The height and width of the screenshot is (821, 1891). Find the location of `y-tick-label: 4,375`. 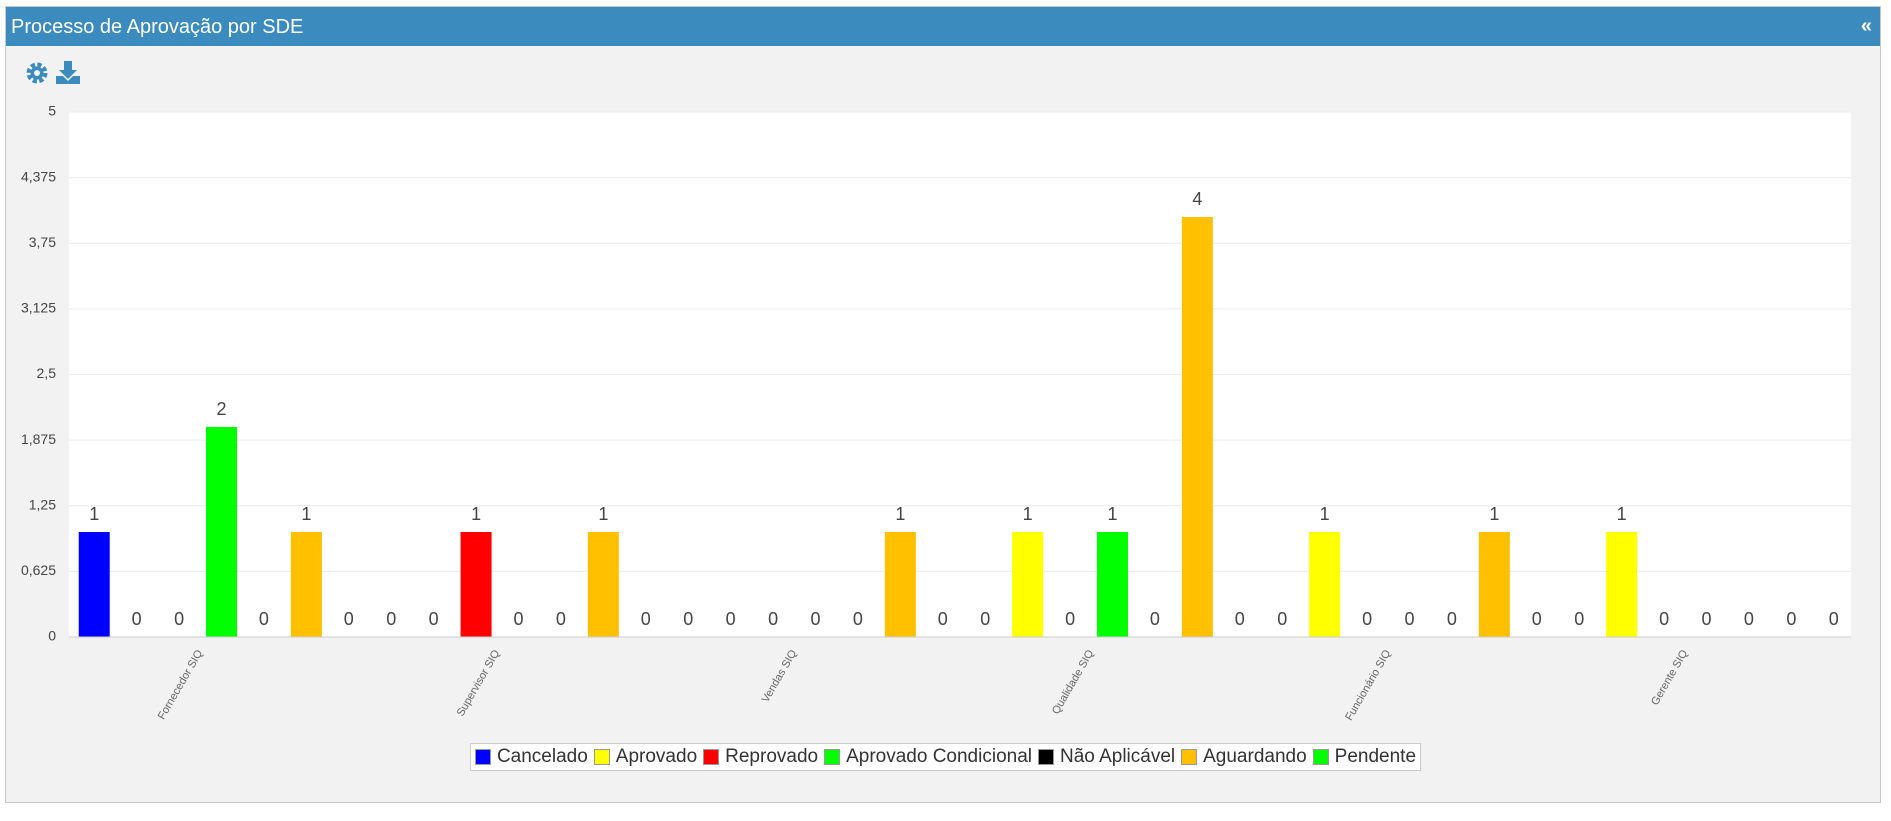

y-tick-label: 4,375 is located at coordinates (38, 176).